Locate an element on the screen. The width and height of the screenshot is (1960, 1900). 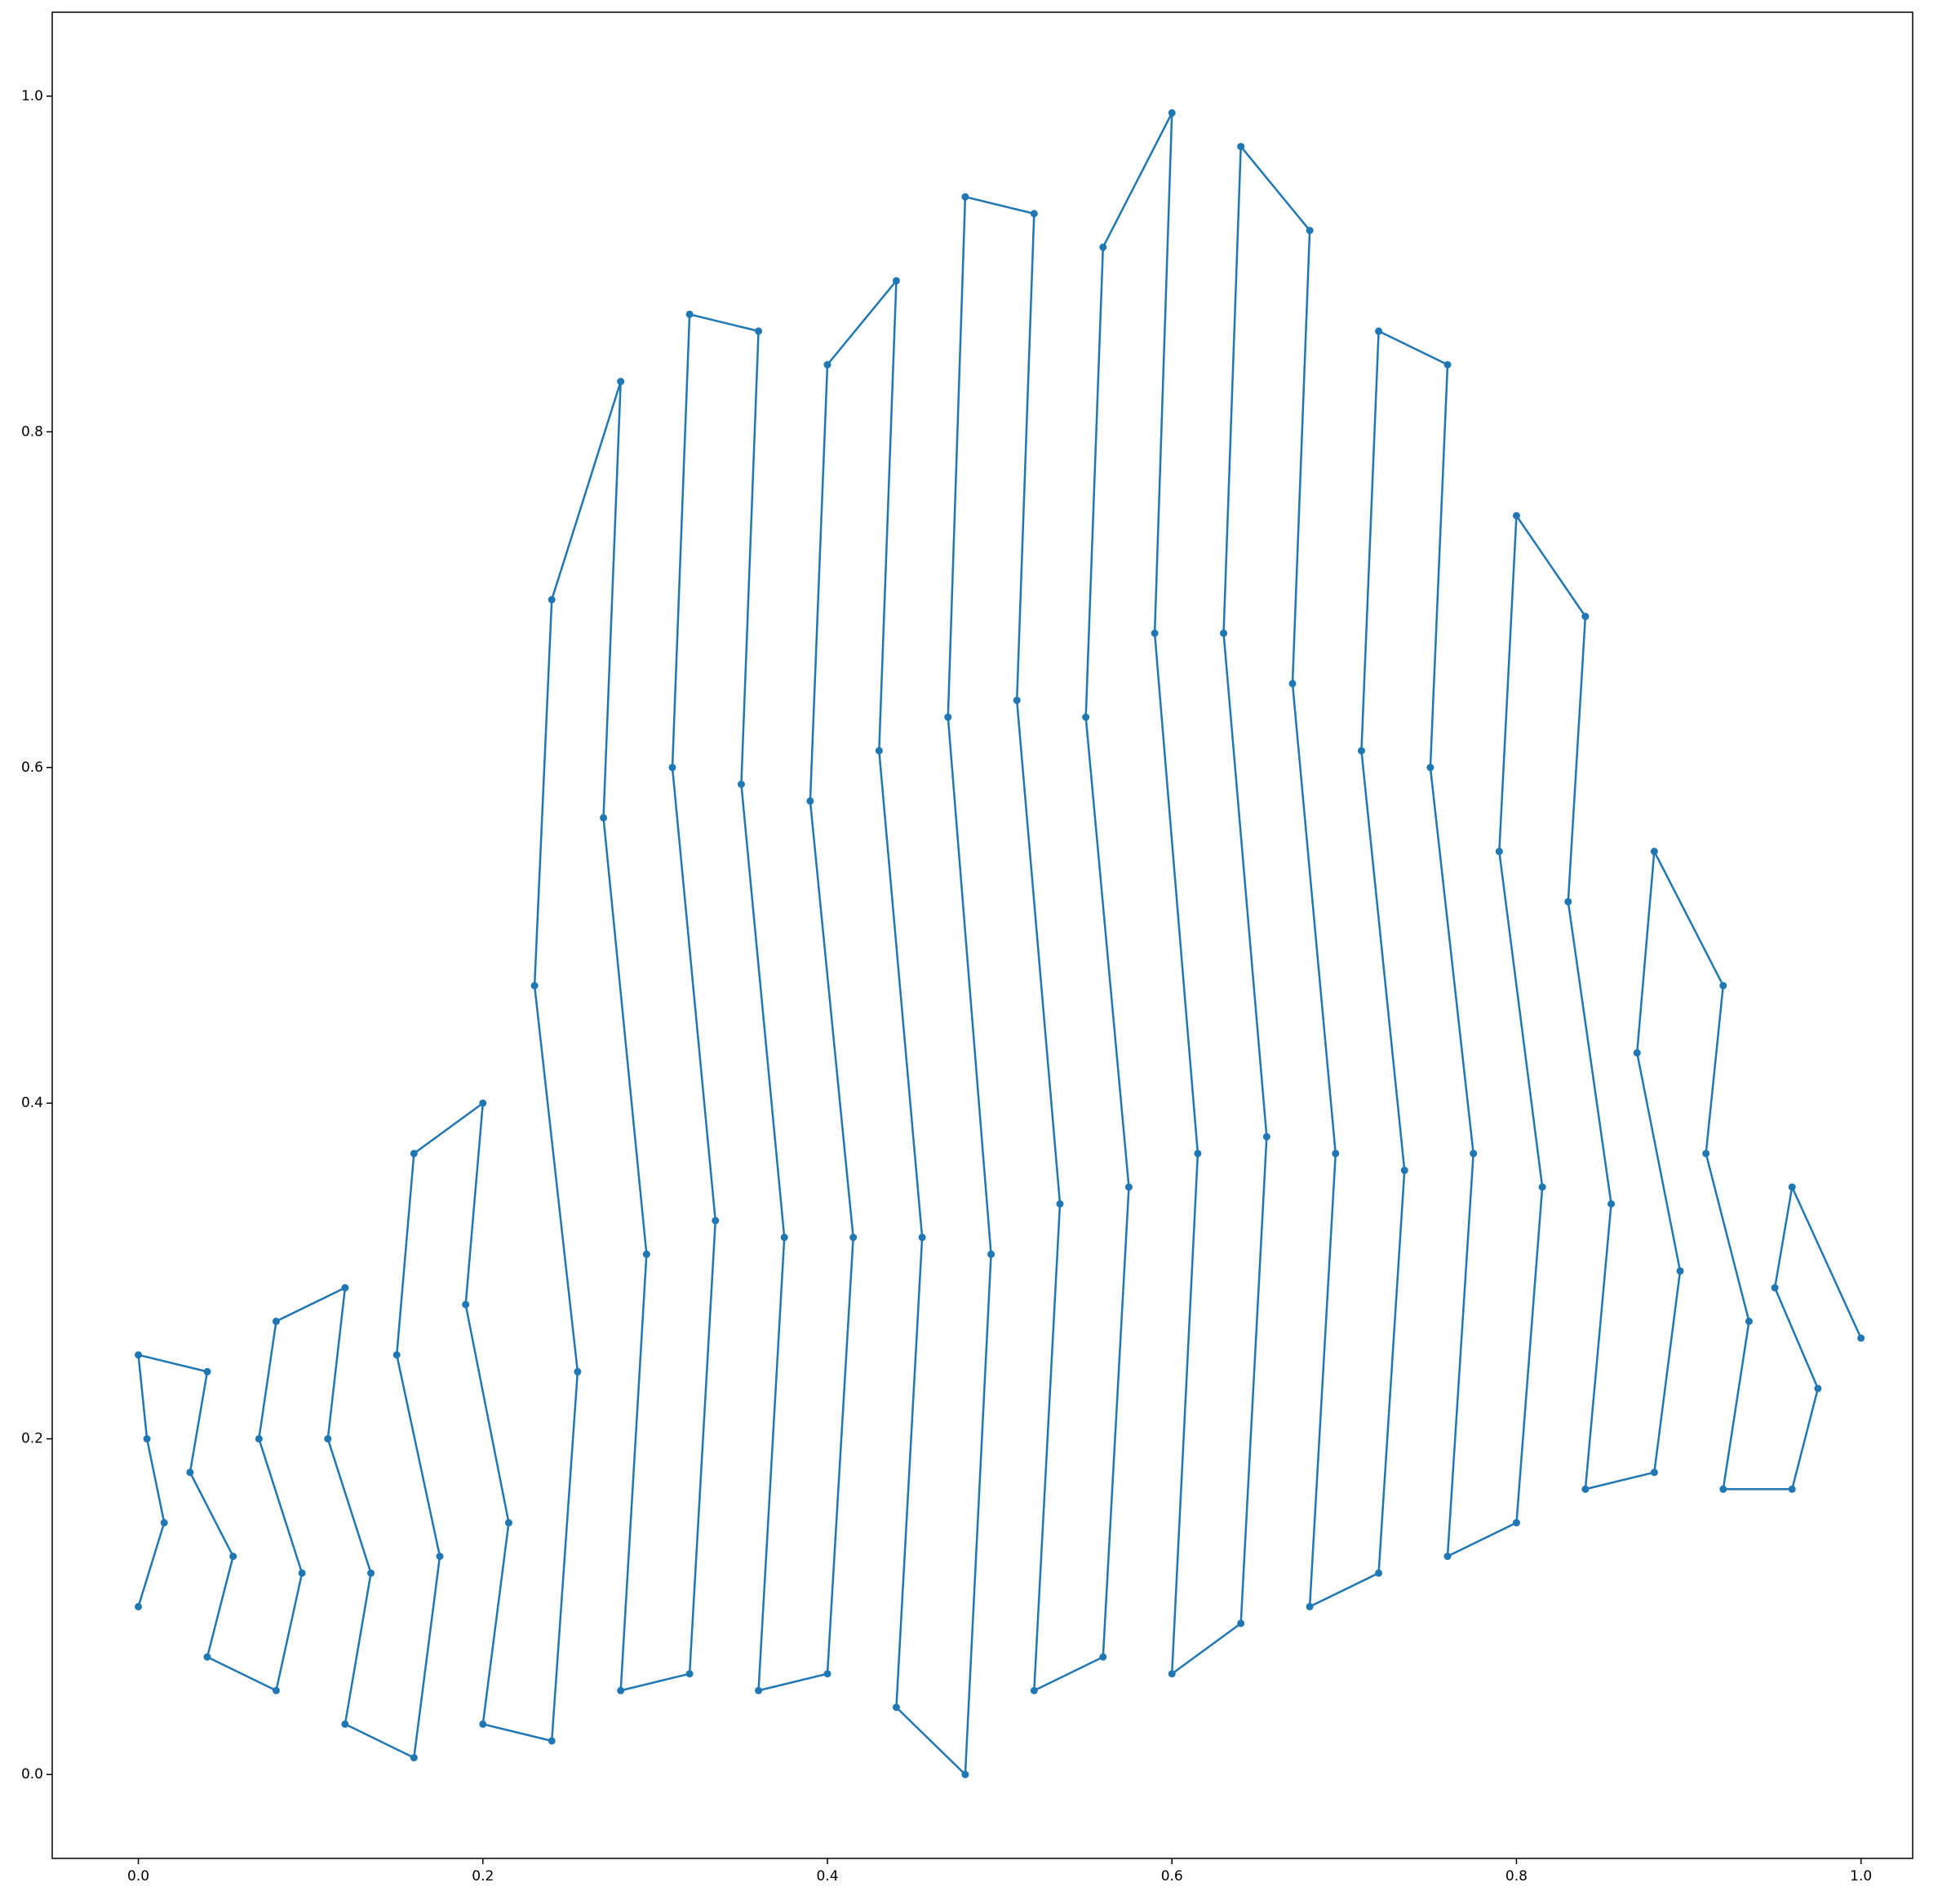
x-tick-label: 0.0 is located at coordinates (138, 1876).